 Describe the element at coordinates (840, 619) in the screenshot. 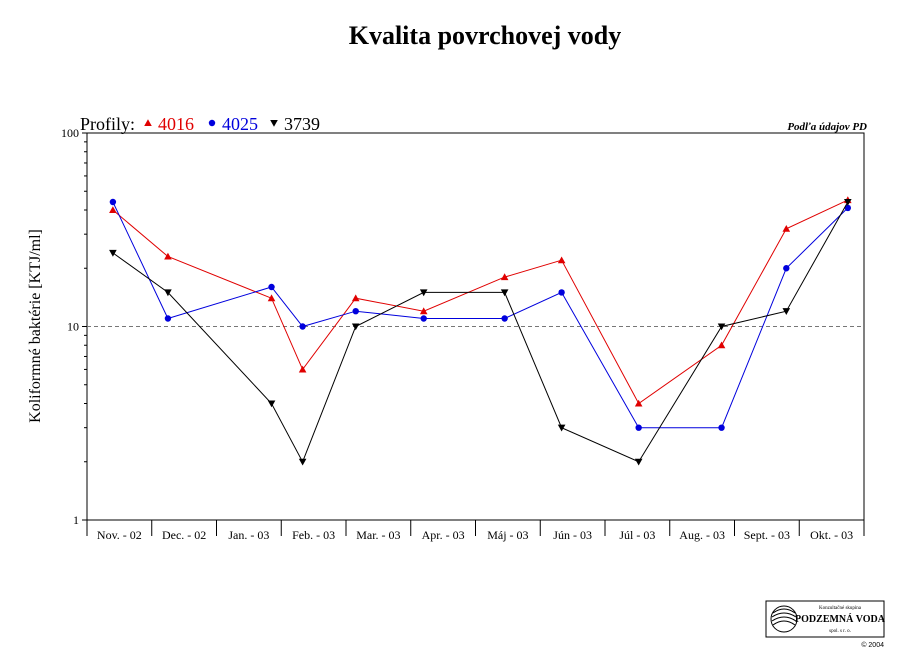

I see `logo-line-2: PODZEMNÁ VODA` at that location.